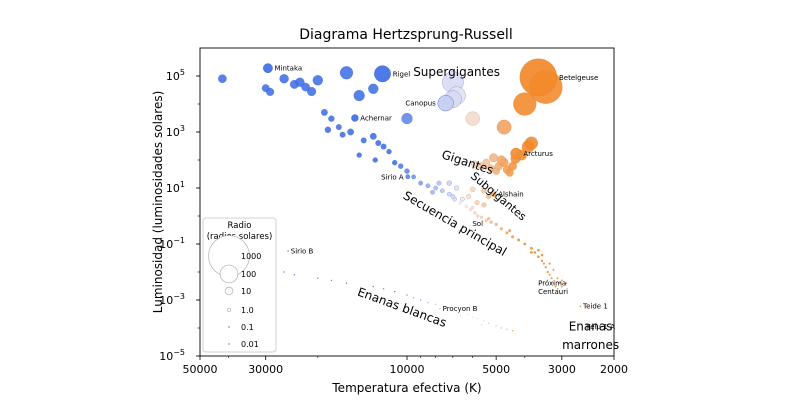  Describe the element at coordinates (406, 388) in the screenshot. I see `x-axis-label: Temperatura efectiva (K)` at that location.